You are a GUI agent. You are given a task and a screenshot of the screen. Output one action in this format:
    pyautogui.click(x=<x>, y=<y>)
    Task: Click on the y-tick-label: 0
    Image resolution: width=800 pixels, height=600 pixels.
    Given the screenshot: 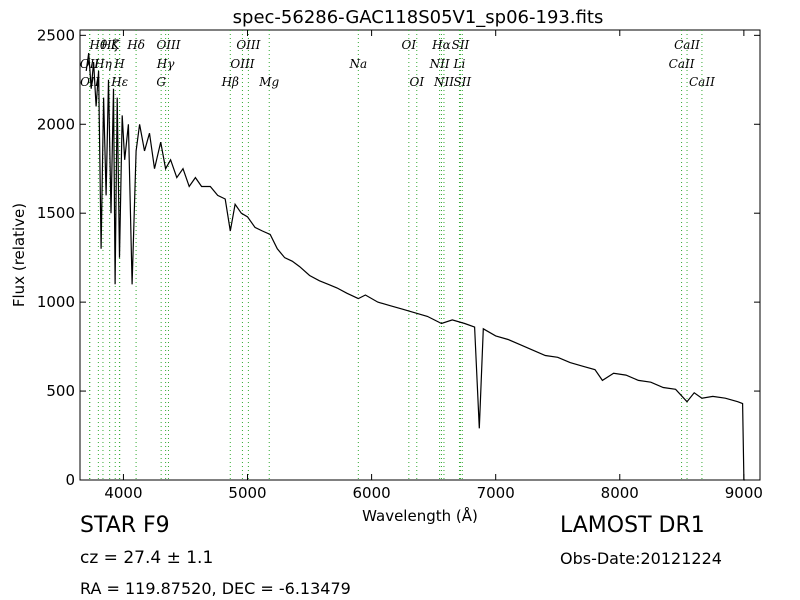 What is the action you would take?
    pyautogui.click(x=70, y=480)
    